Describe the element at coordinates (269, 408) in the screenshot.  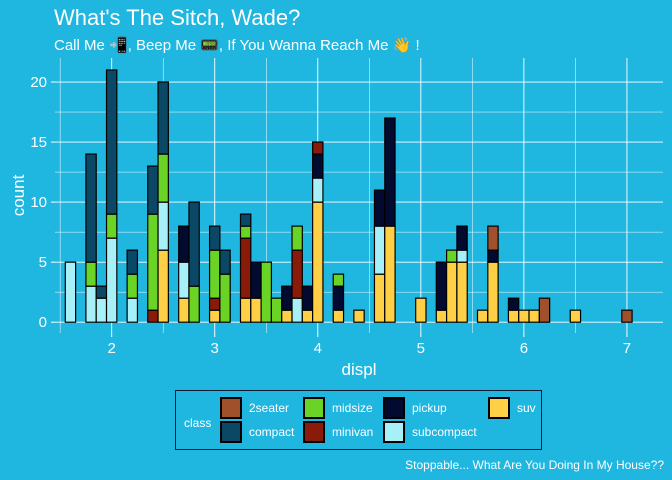
I see `legend-label-2seater: 2seater` at that location.